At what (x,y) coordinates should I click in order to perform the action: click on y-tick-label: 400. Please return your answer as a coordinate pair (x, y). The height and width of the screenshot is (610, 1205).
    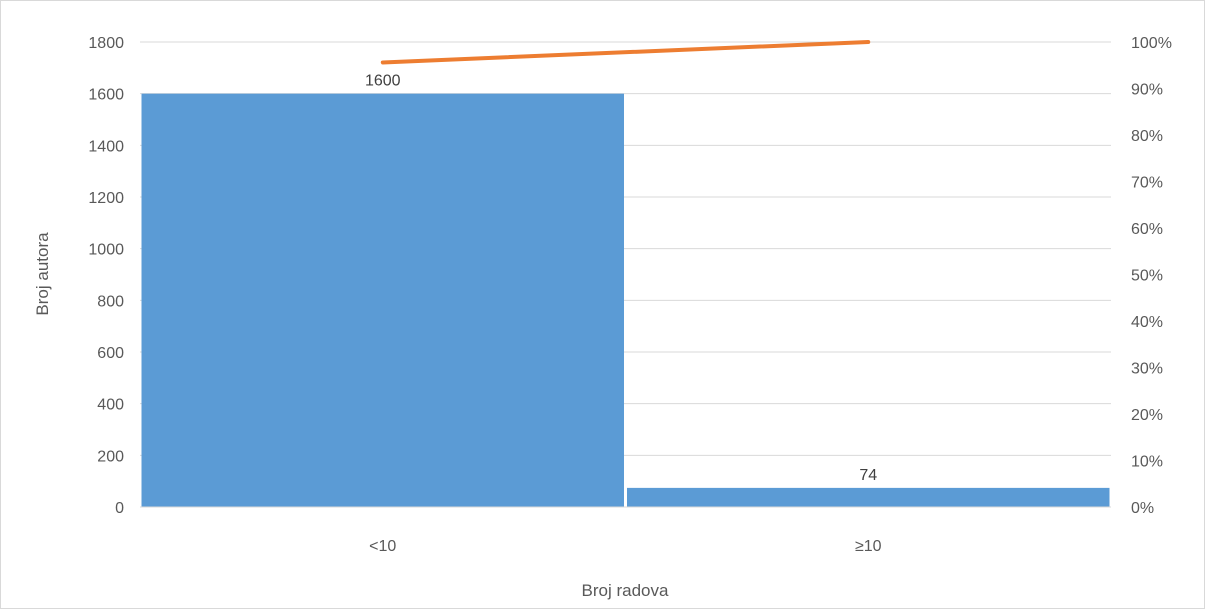
    Looking at the image, I should click on (110, 405).